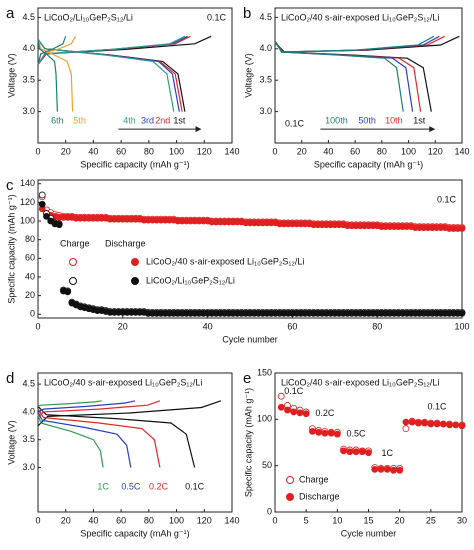  What do you see at coordinates (32, 314) in the screenshot?
I see `y-tick-label: 0` at bounding box center [32, 314].